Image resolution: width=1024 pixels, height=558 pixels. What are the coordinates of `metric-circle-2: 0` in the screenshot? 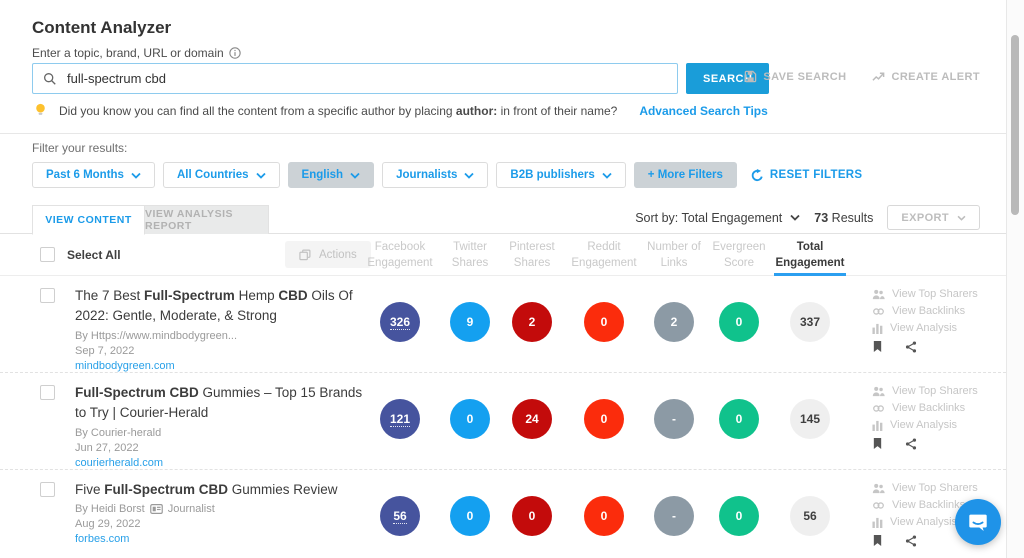 It's located at (532, 516).